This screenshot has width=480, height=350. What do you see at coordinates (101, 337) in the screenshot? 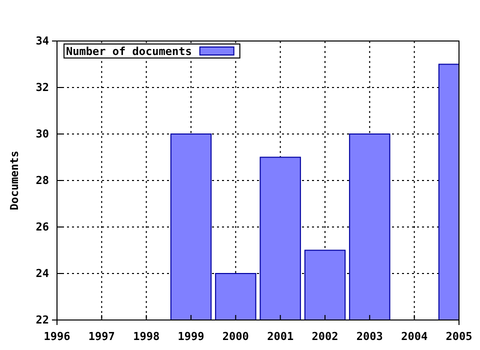
I see `x-tick-label: 1997` at bounding box center [101, 337].